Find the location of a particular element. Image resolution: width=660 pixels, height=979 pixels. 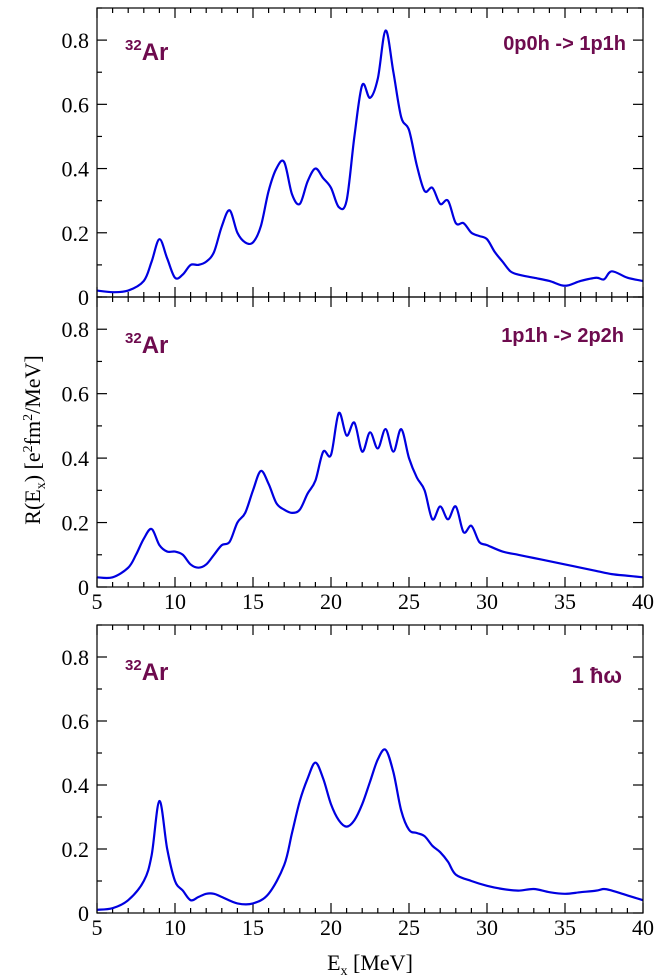

y-axis-title-end: /MeV] is located at coordinates (32, 384).